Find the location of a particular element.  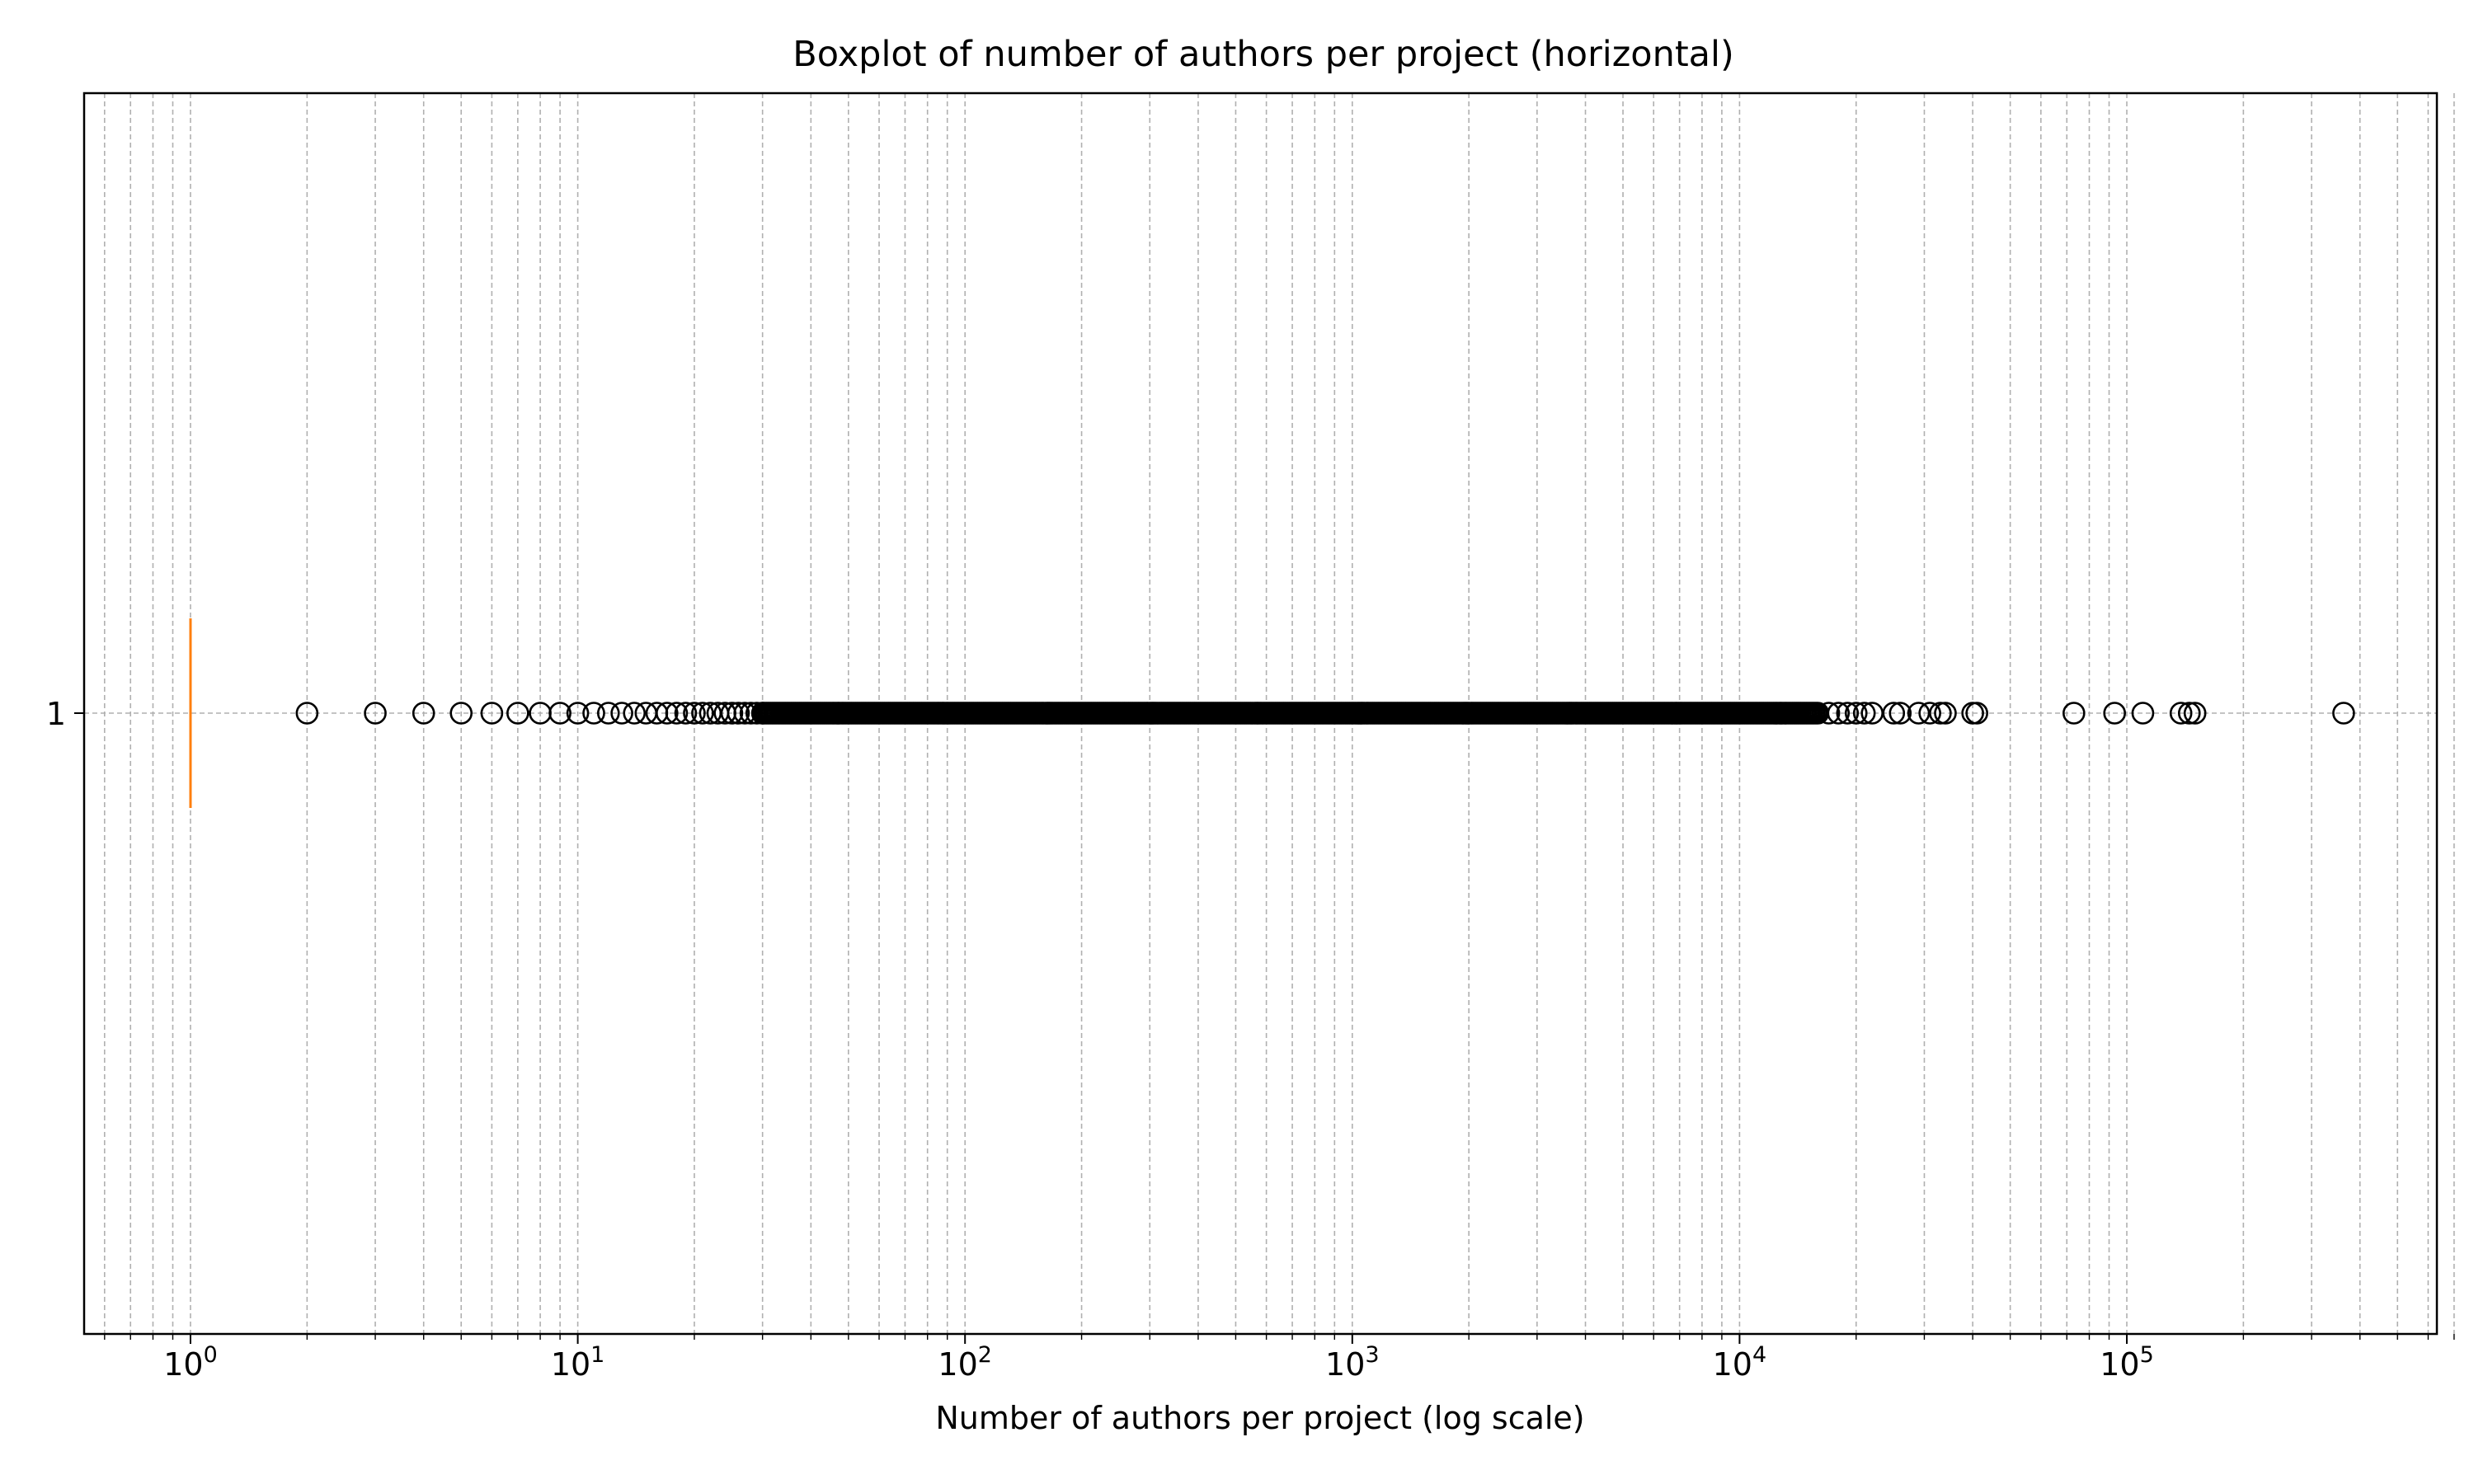

x-tick-label: 103 is located at coordinates (1352, 1362).